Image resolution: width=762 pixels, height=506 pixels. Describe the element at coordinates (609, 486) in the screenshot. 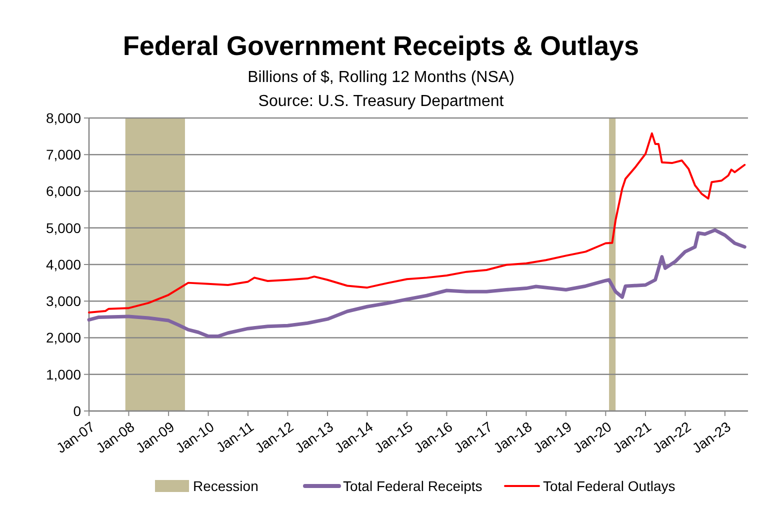

I see `legend-label: Total Federal Outlays` at that location.